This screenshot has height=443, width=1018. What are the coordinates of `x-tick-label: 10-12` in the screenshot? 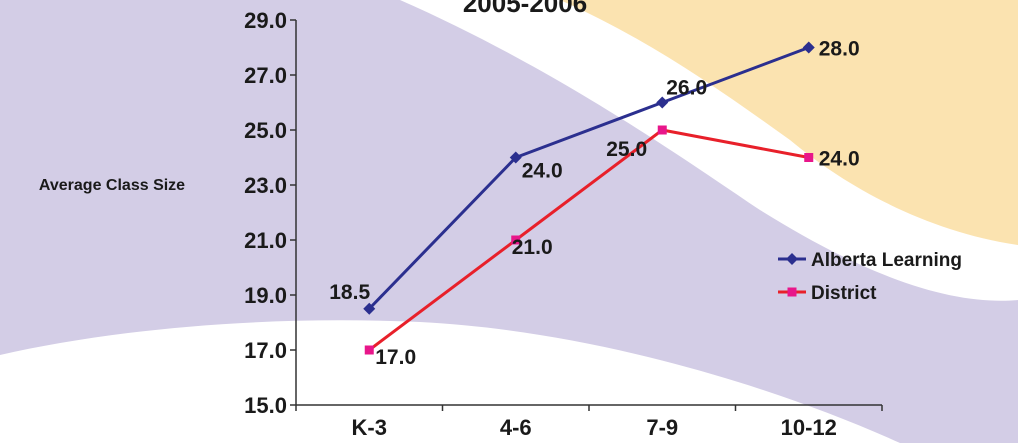 It's located at (809, 427).